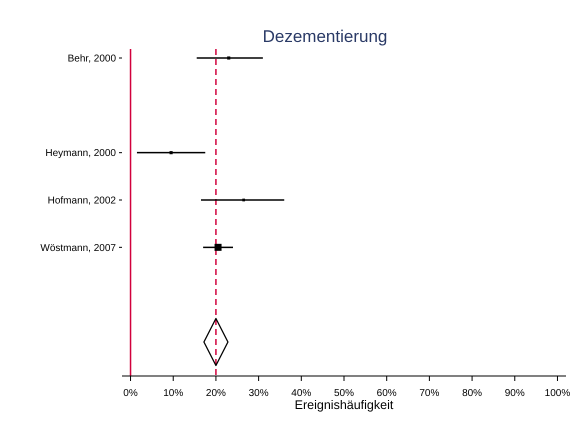 The image size is (577, 425). What do you see at coordinates (92, 59) in the screenshot?
I see `y-tick-label: Behr, 2000` at bounding box center [92, 59].